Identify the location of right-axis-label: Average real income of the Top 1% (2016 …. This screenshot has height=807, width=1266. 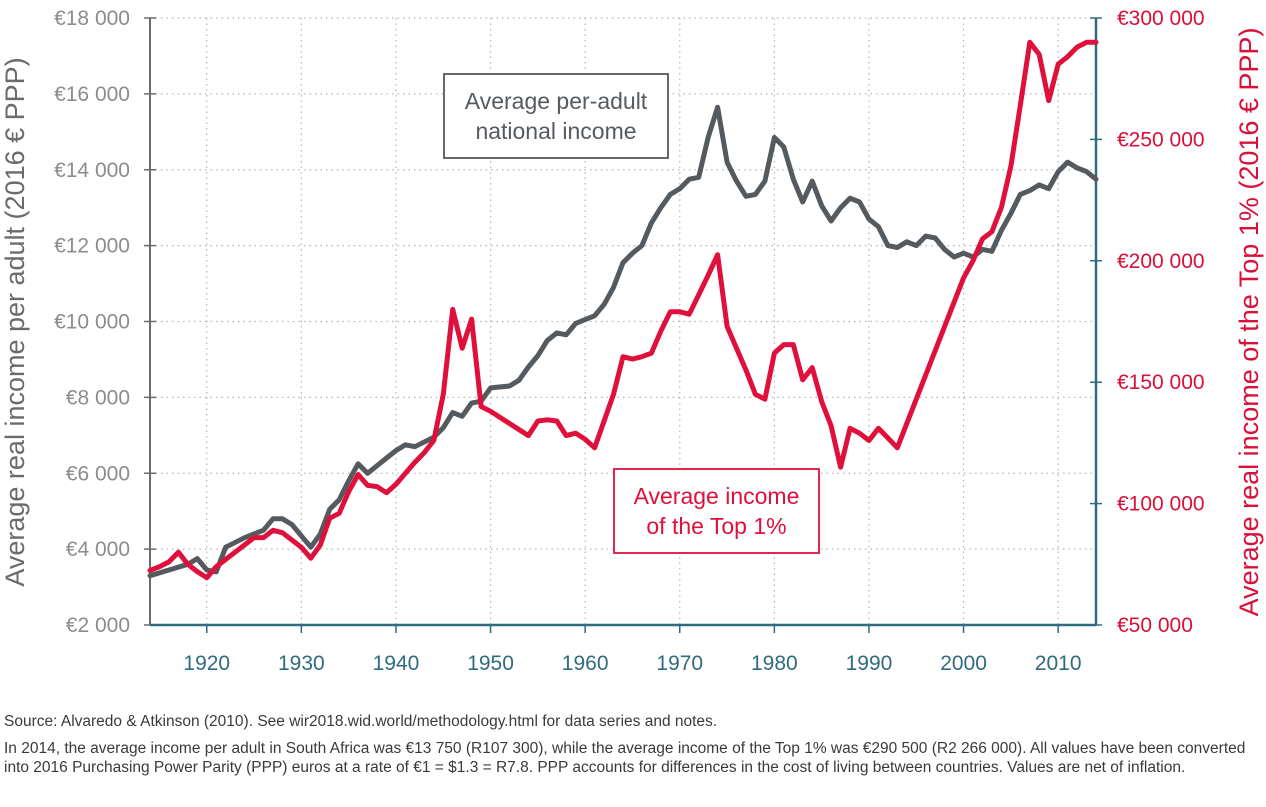
(1249, 322).